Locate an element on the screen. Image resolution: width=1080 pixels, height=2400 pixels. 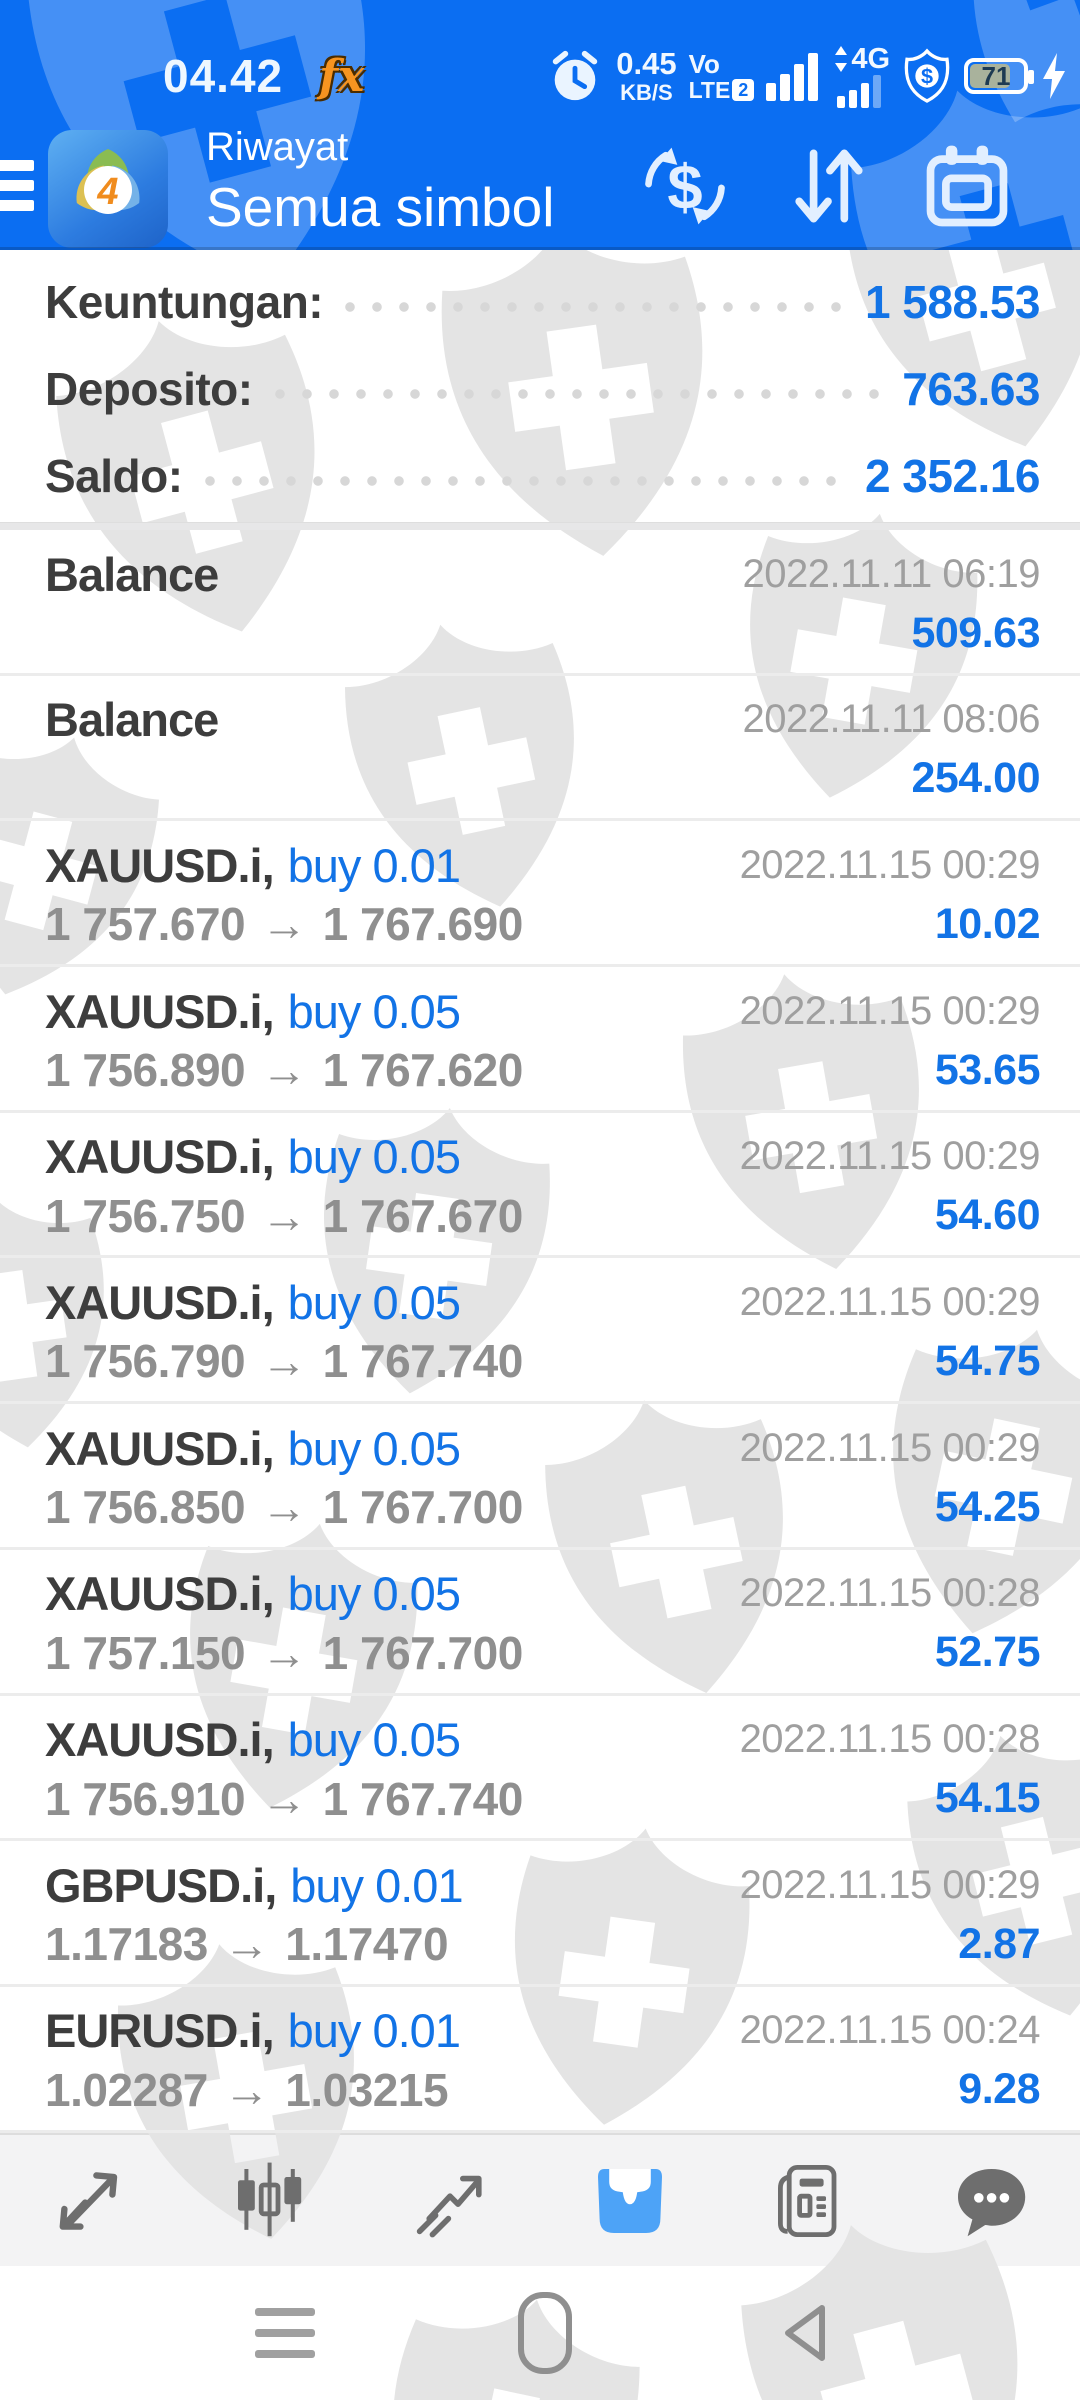
currency-exchange-icon: $ is located at coordinates (685, 186).